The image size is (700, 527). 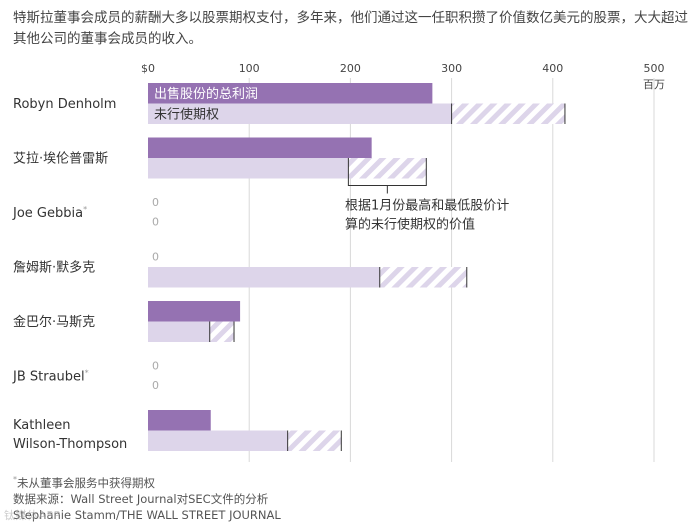 I want to click on x-tick-label: 400, so click(x=552, y=68).